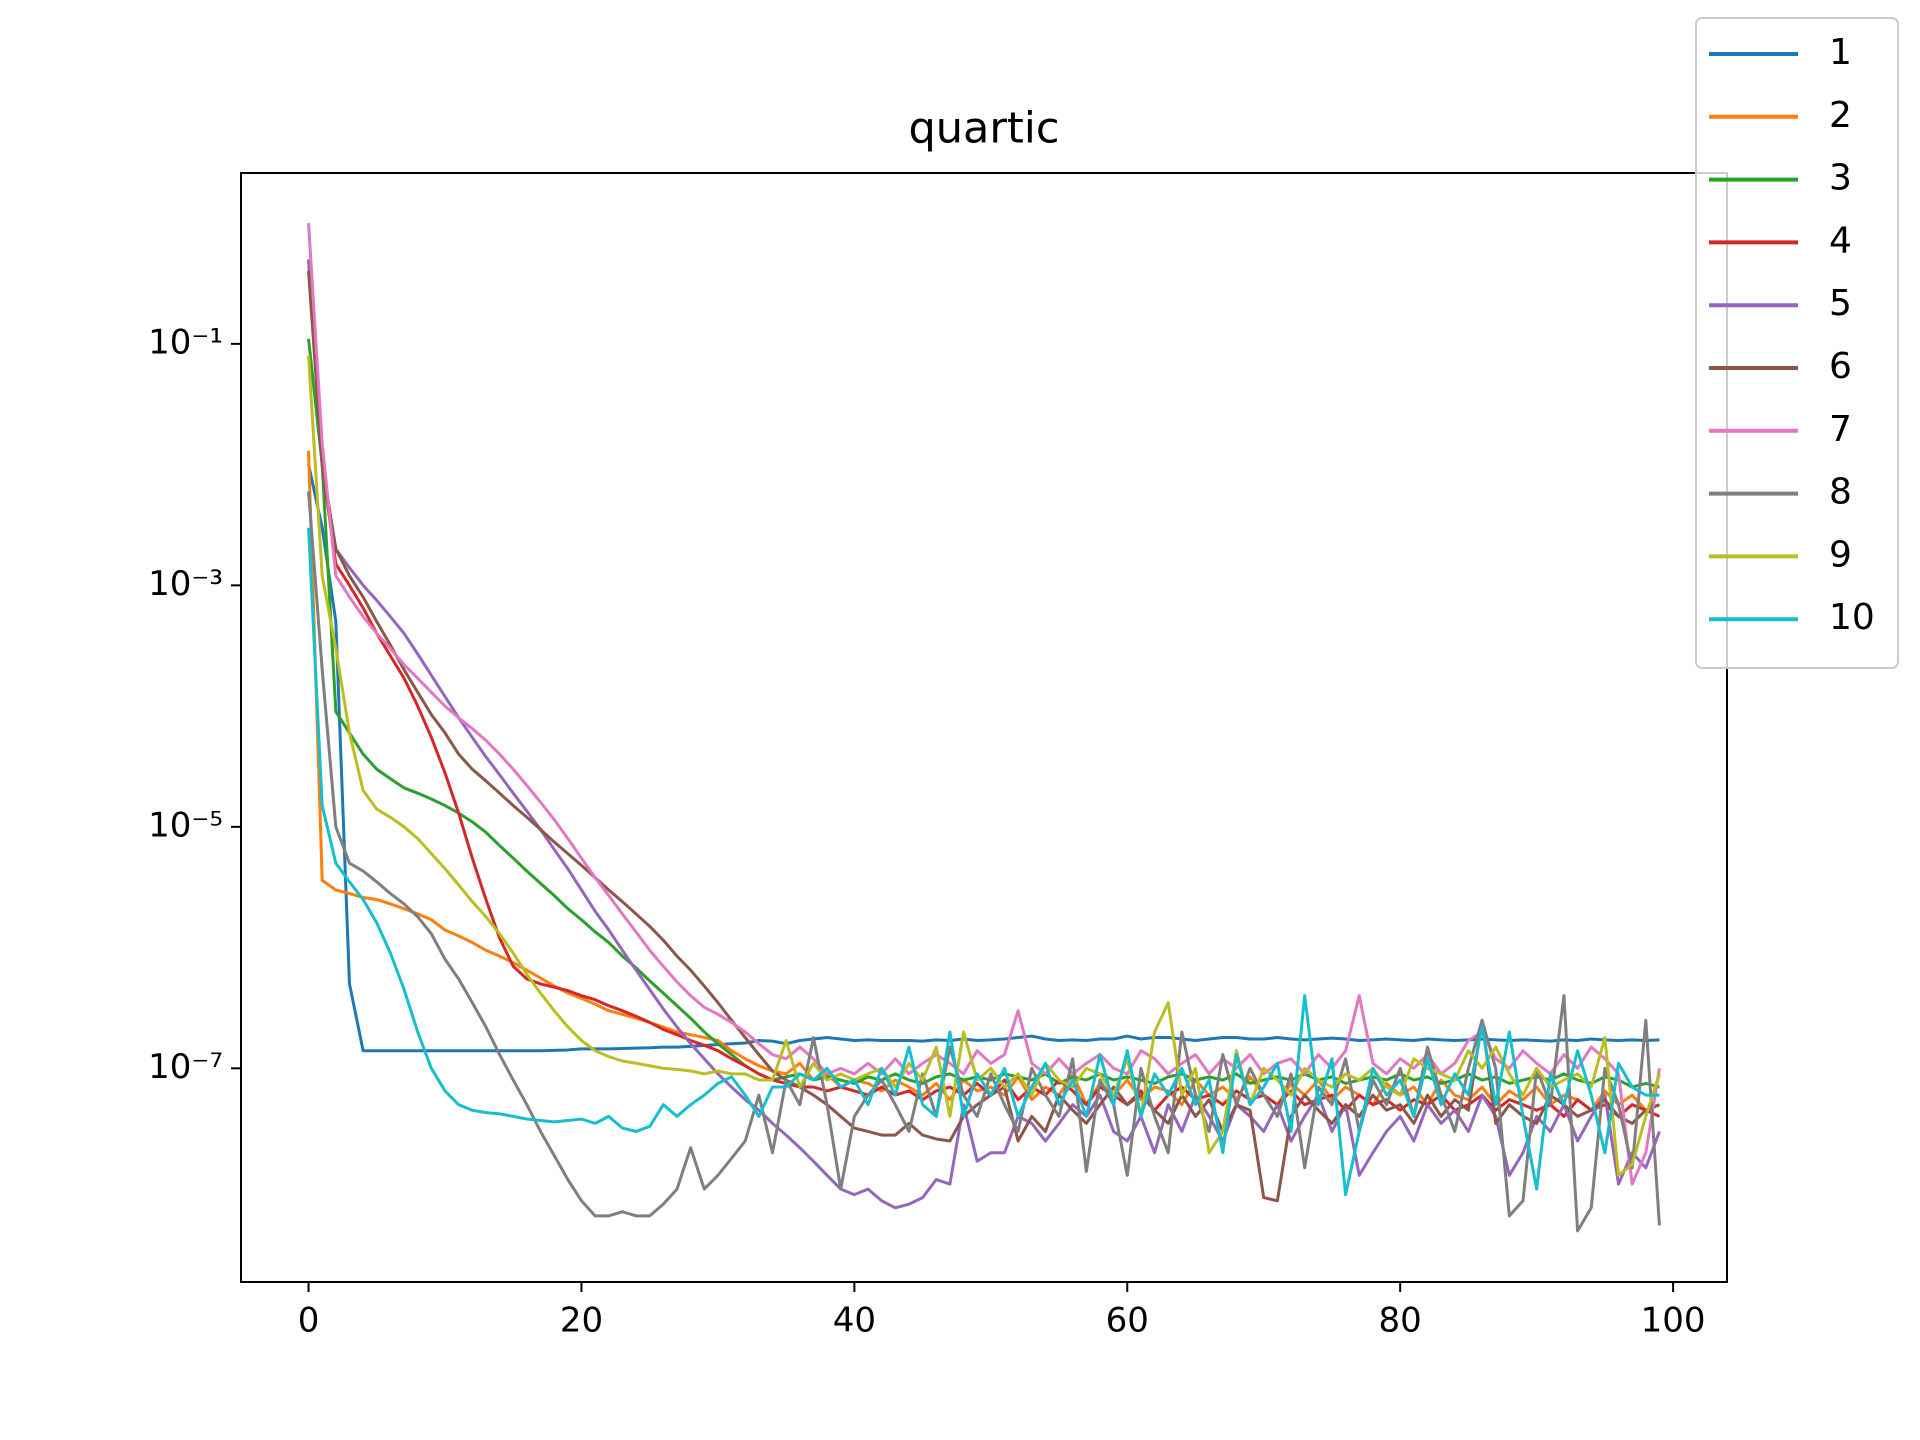 The image size is (1920, 1440). Describe the element at coordinates (1797, 343) in the screenshot. I see `legend: 1 2 3 4 5 6 7 8 9 10` at that location.